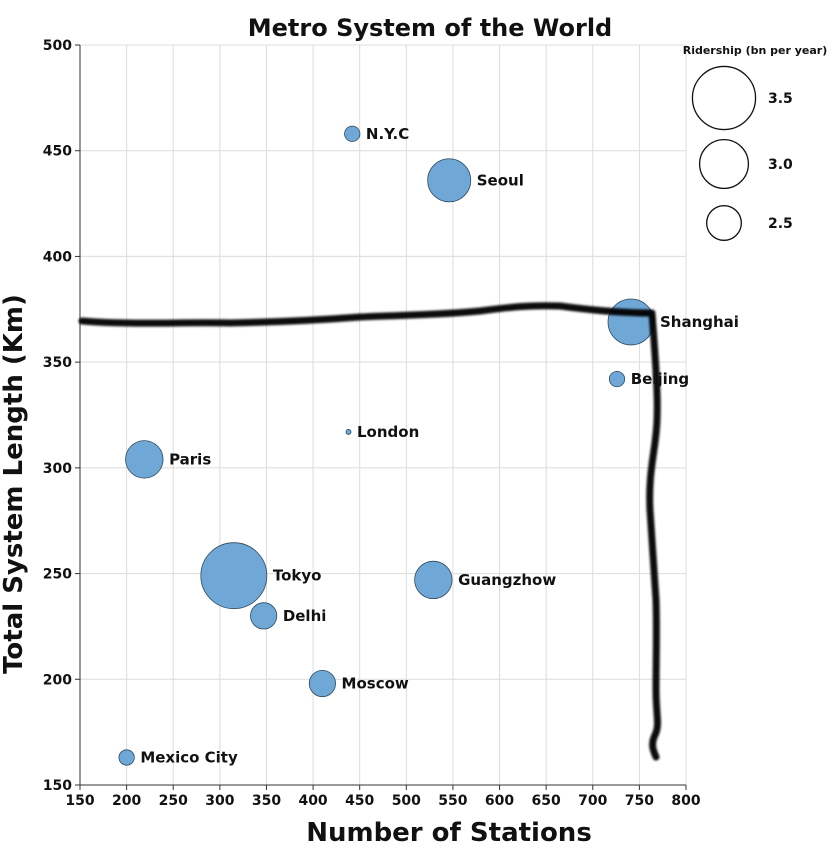  I want to click on chart-title: Metro System of the World, so click(430, 28).